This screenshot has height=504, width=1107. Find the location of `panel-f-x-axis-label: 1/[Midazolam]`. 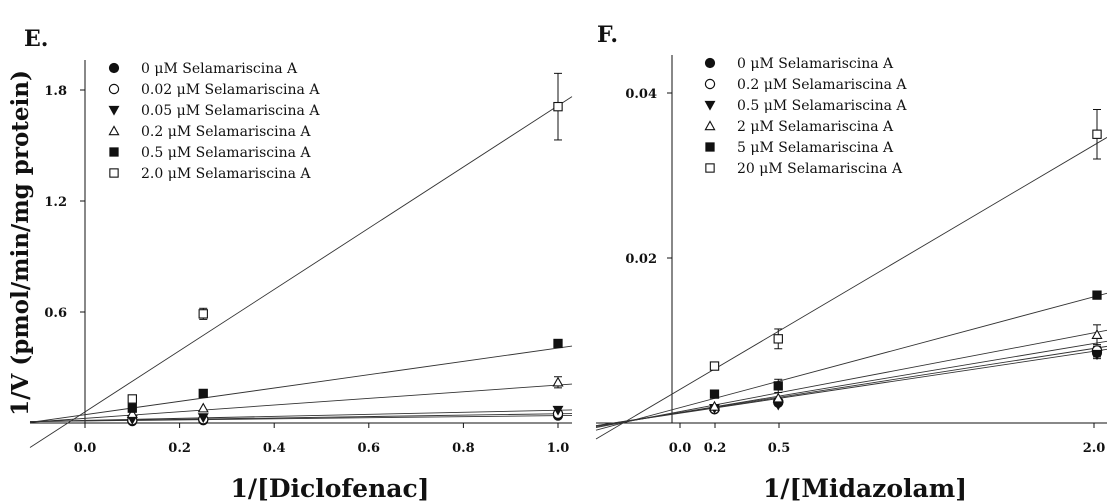

panel-f-x-axis-label: 1/[Midazolam] is located at coordinates (865, 488).